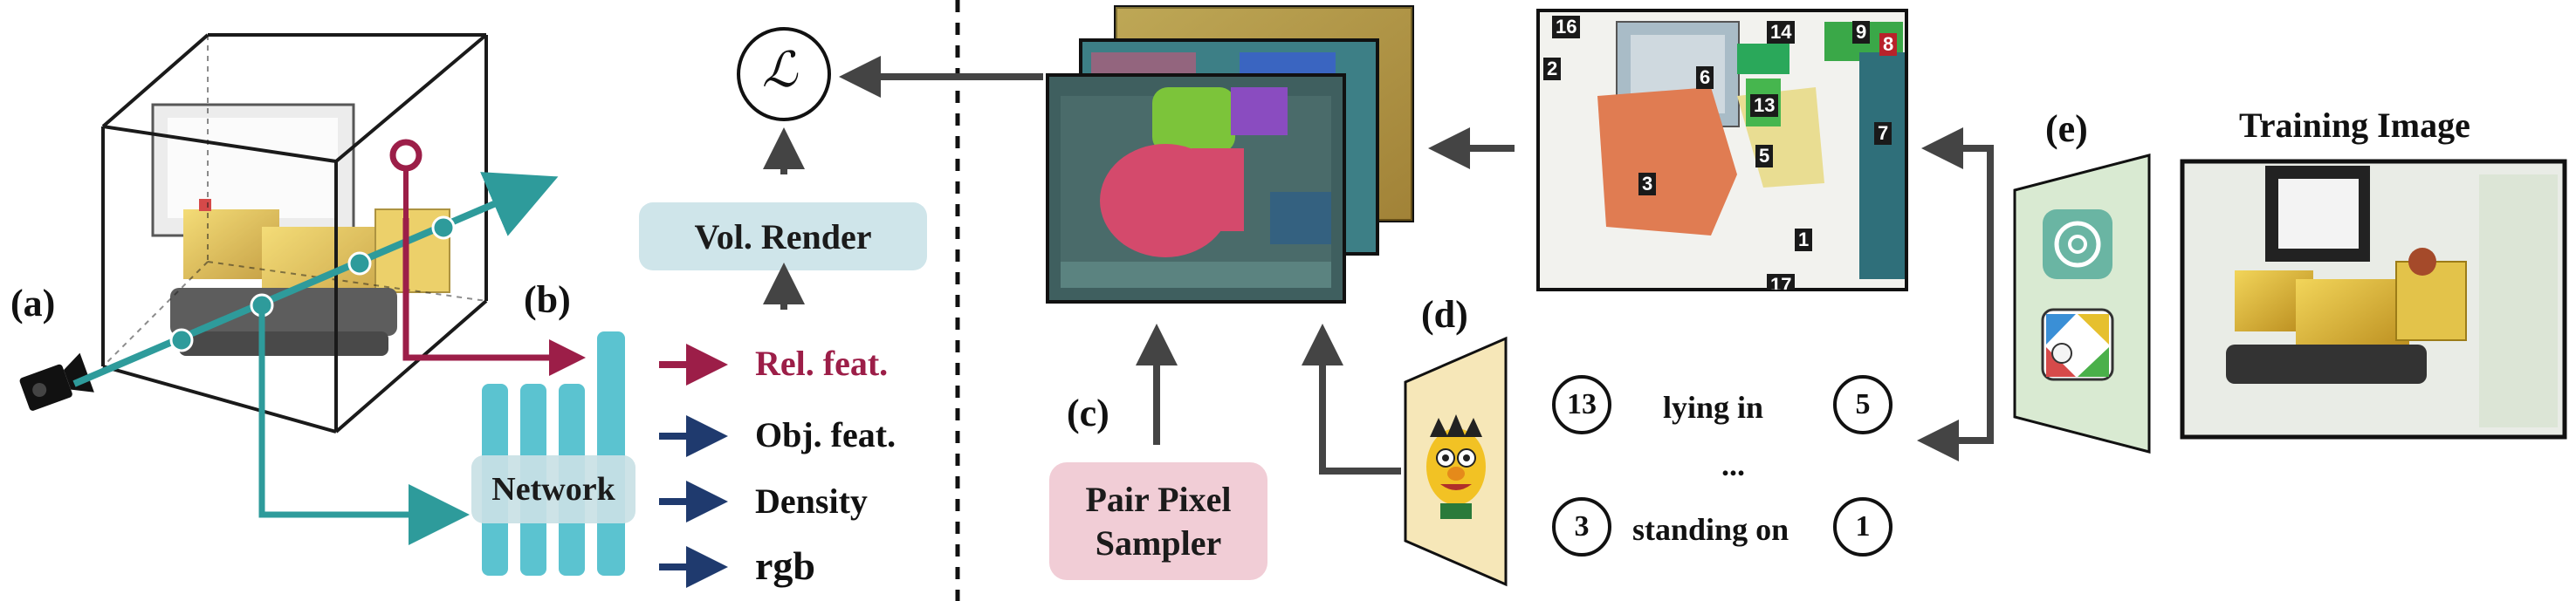 Image resolution: width=2576 pixels, height=601 pixels. What do you see at coordinates (1956, 303) in the screenshot?
I see `gpt-to-relations-arrow` at bounding box center [1956, 303].